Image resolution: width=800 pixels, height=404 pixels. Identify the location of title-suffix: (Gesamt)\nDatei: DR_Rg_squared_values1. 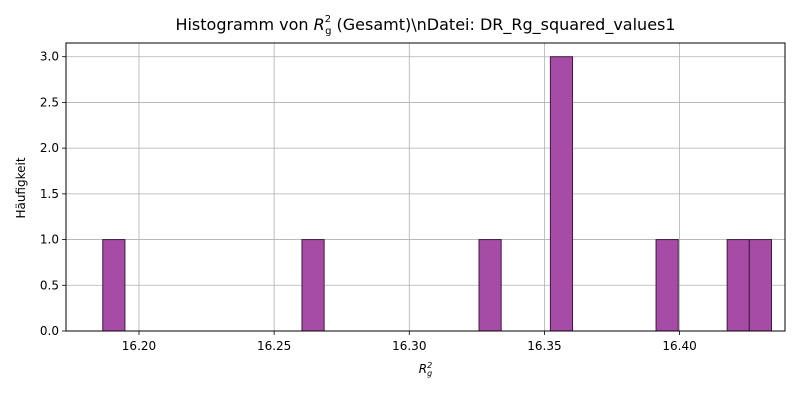
(503, 24).